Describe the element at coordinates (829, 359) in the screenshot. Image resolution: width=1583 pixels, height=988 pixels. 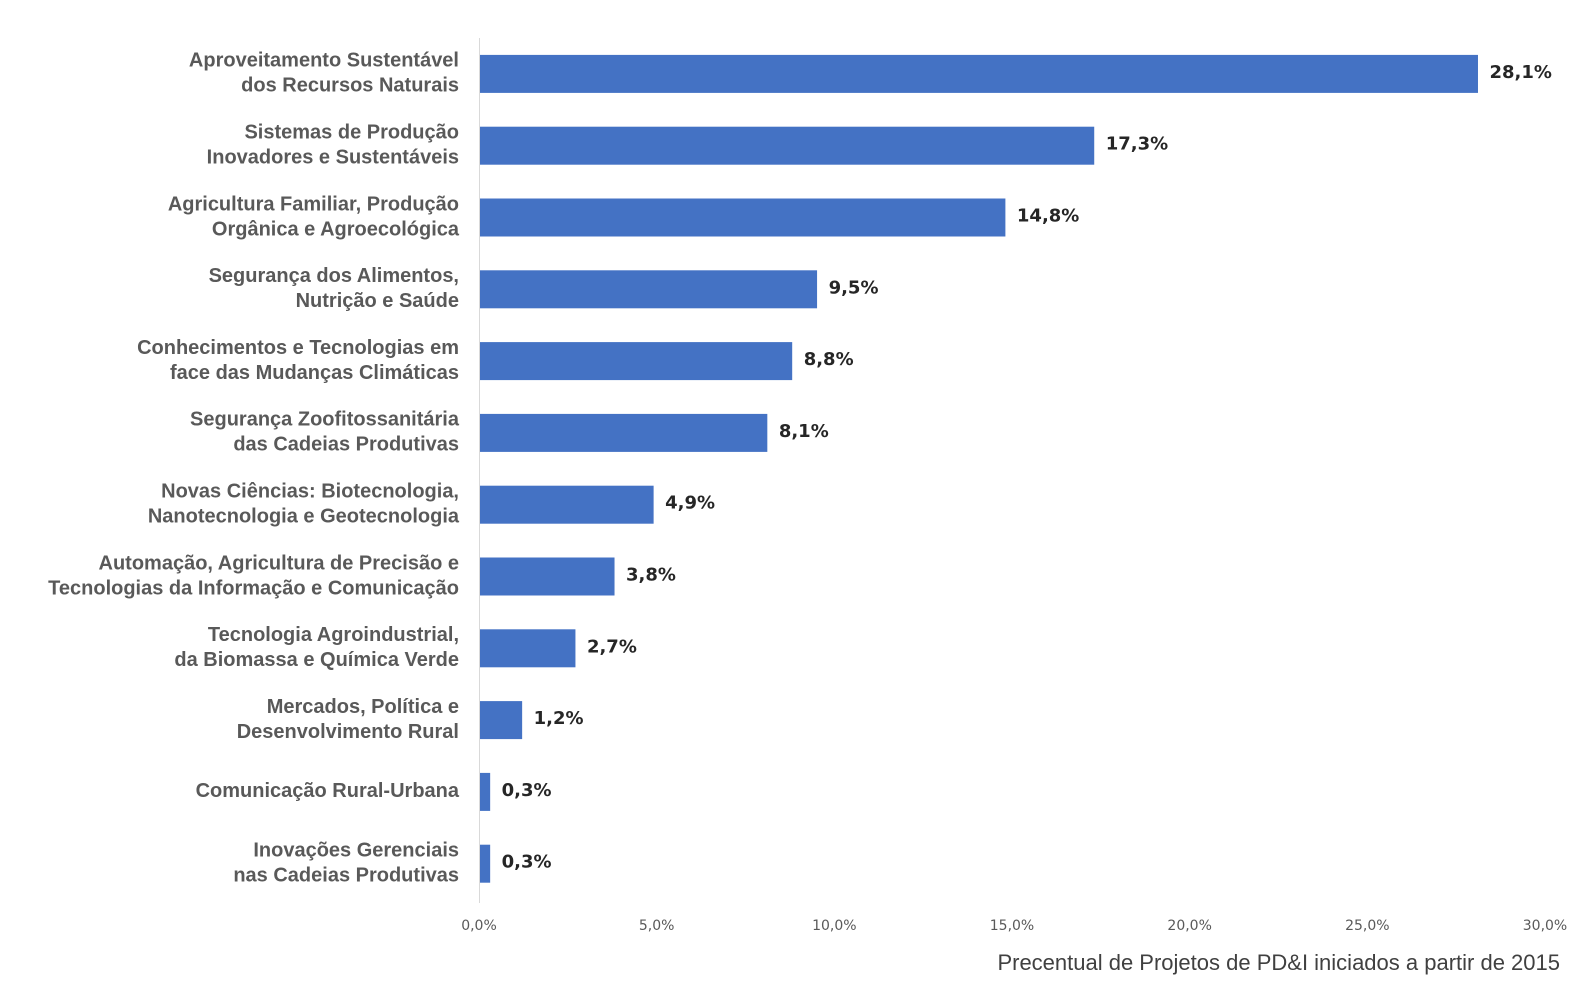
I see `value-label: 8,8%` at that location.